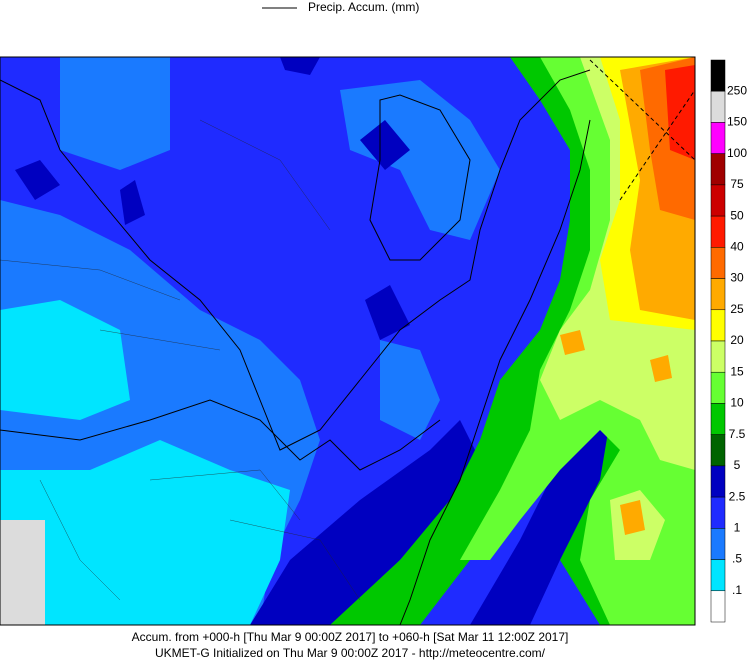 This screenshot has width=750, height=662. What do you see at coordinates (737, 403) in the screenshot?
I see `colorbar-label: 10` at bounding box center [737, 403].